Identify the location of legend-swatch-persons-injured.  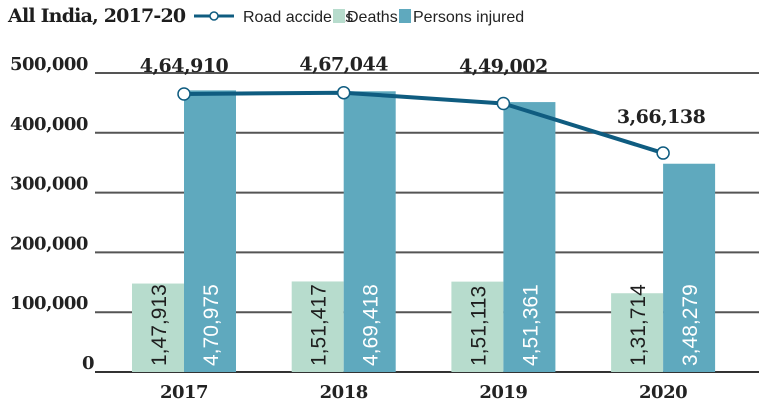
(405, 16).